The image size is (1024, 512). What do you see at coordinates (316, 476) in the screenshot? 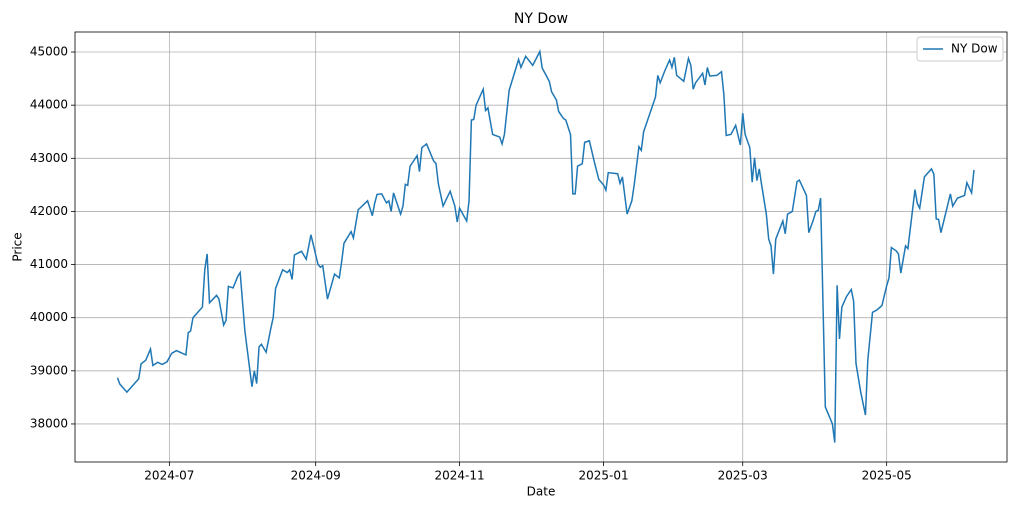
I see `x-tick-label: 2024-09` at bounding box center [316, 476].